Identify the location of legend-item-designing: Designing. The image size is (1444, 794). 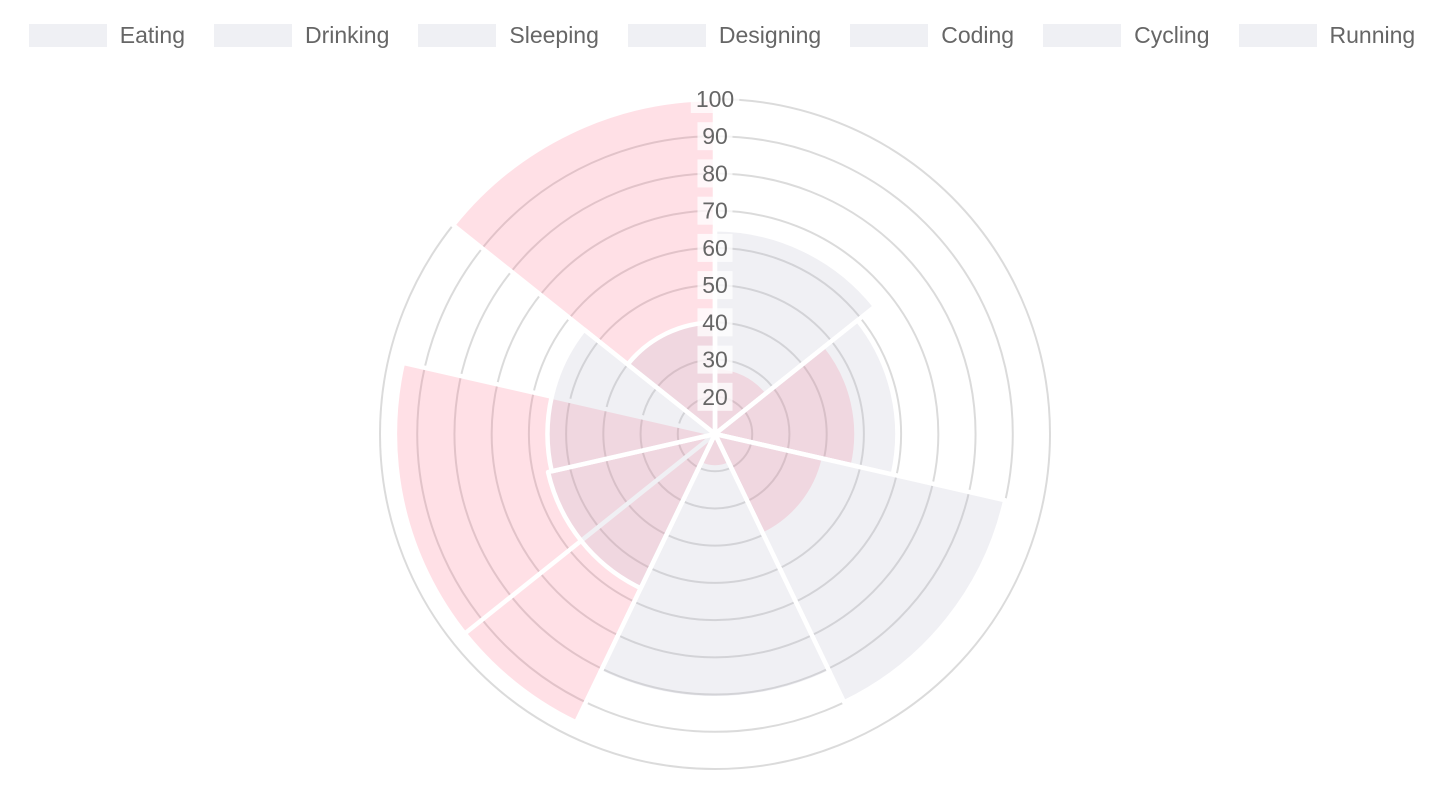
(724, 35).